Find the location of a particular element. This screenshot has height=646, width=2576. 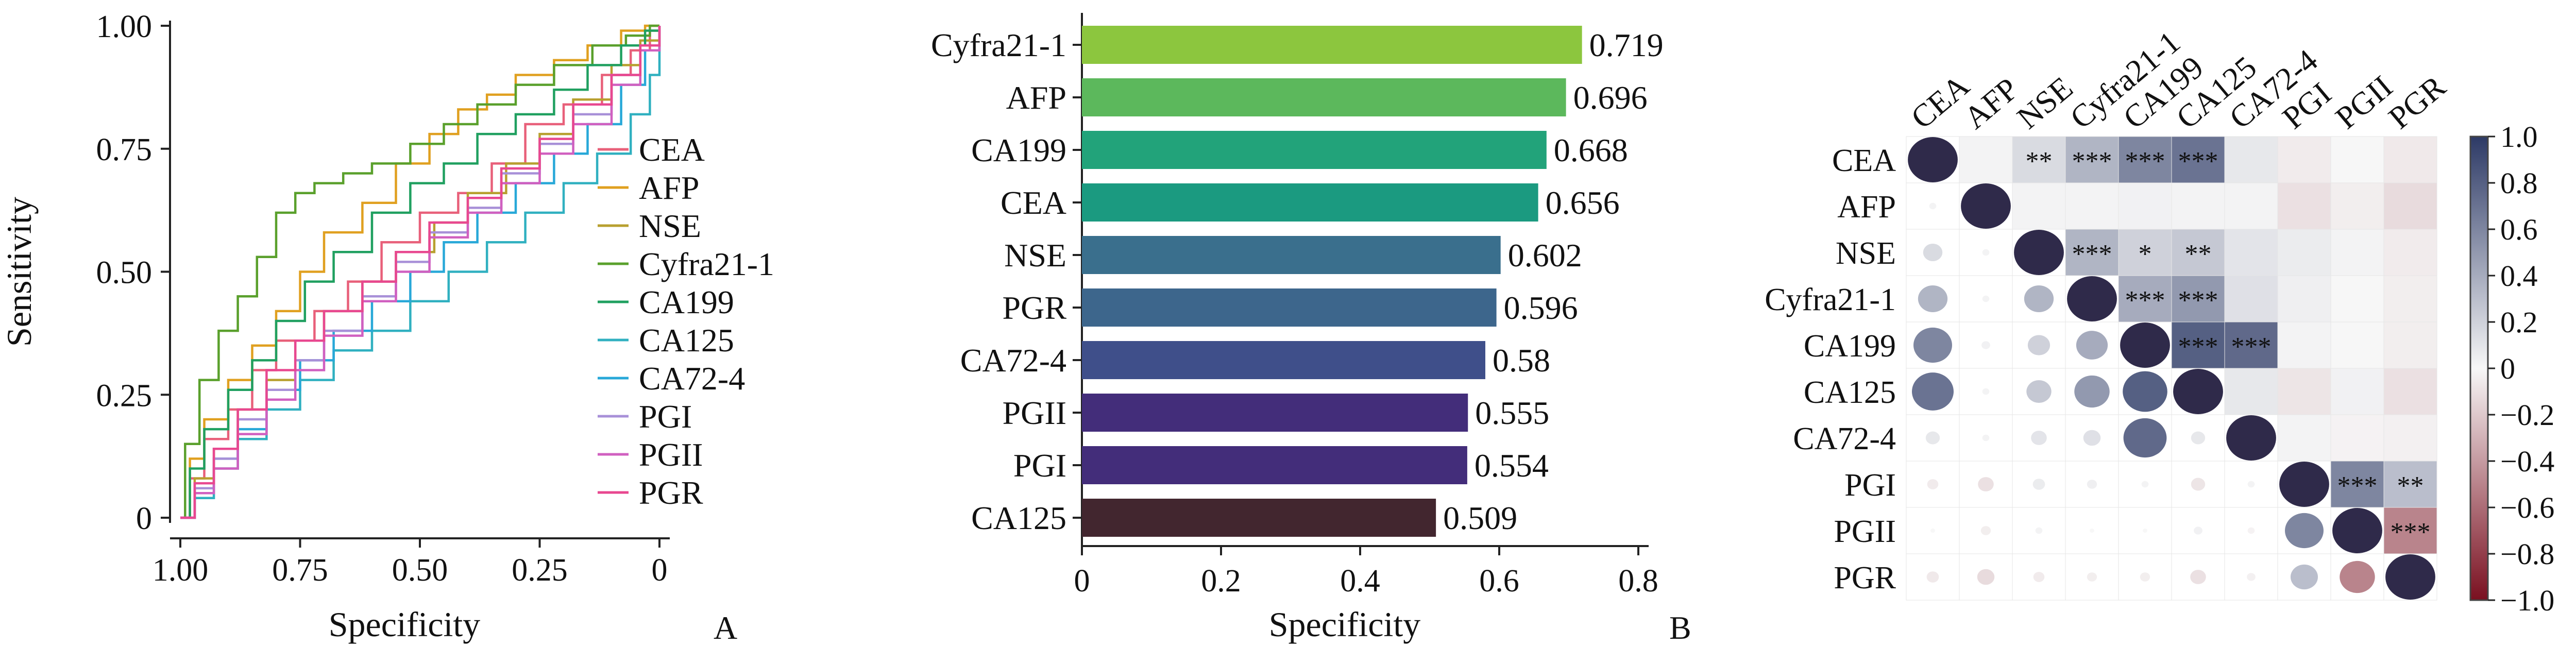

row-label-pgi: PGI is located at coordinates (1870, 485).